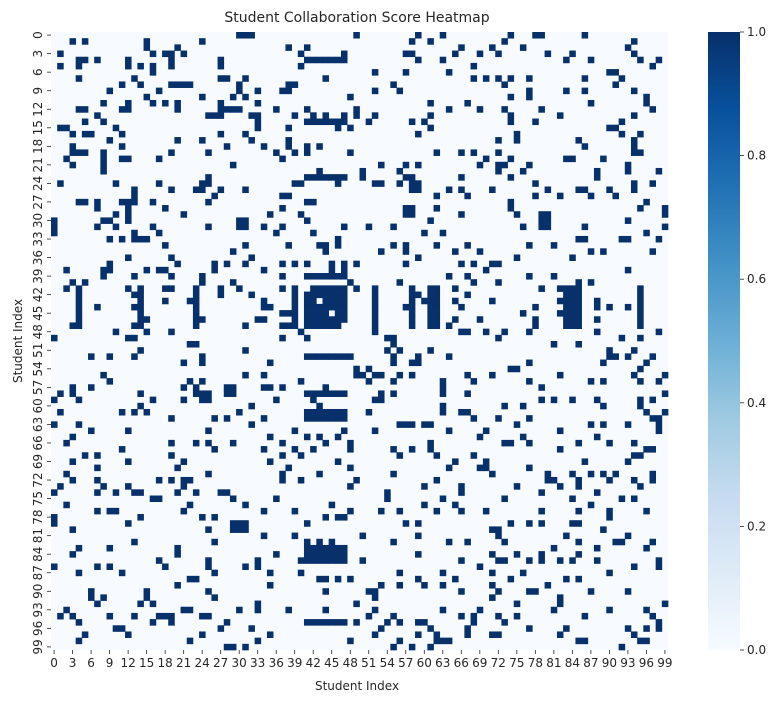 This screenshot has height=701, width=780. What do you see at coordinates (535, 663) in the screenshot?
I see `x-tick-label: 78` at bounding box center [535, 663].